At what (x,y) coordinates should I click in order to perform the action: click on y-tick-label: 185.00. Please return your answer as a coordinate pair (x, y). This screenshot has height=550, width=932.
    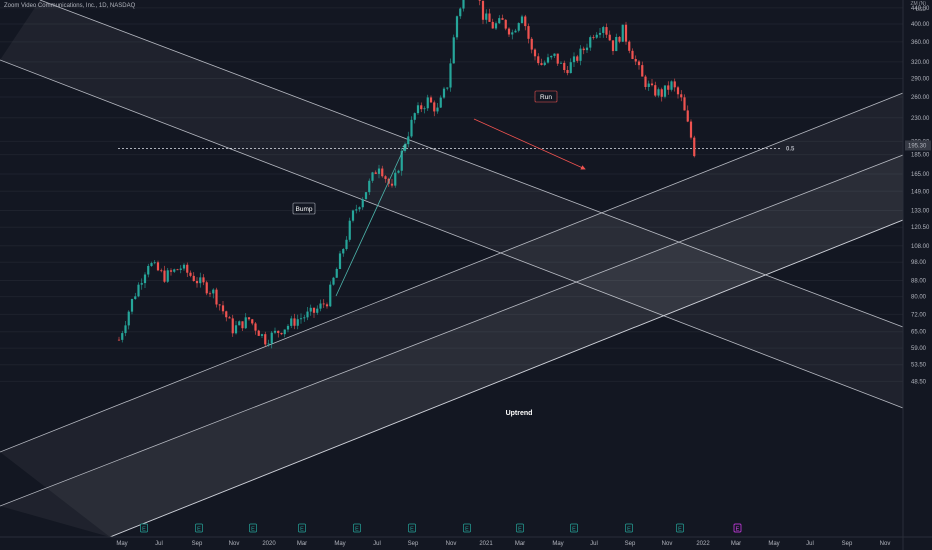
    Looking at the image, I should click on (920, 156).